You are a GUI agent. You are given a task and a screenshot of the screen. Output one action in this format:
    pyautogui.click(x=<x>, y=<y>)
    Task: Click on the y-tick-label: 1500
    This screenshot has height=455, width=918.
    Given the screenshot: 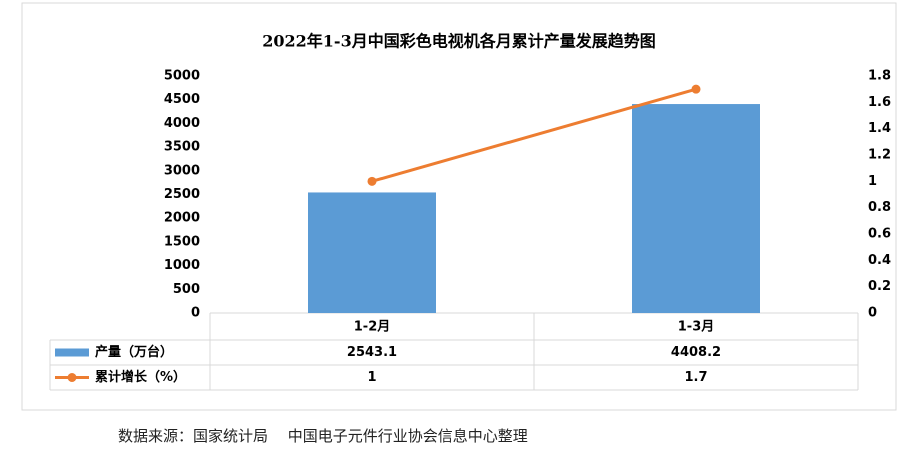 What is the action you would take?
    pyautogui.click(x=182, y=241)
    